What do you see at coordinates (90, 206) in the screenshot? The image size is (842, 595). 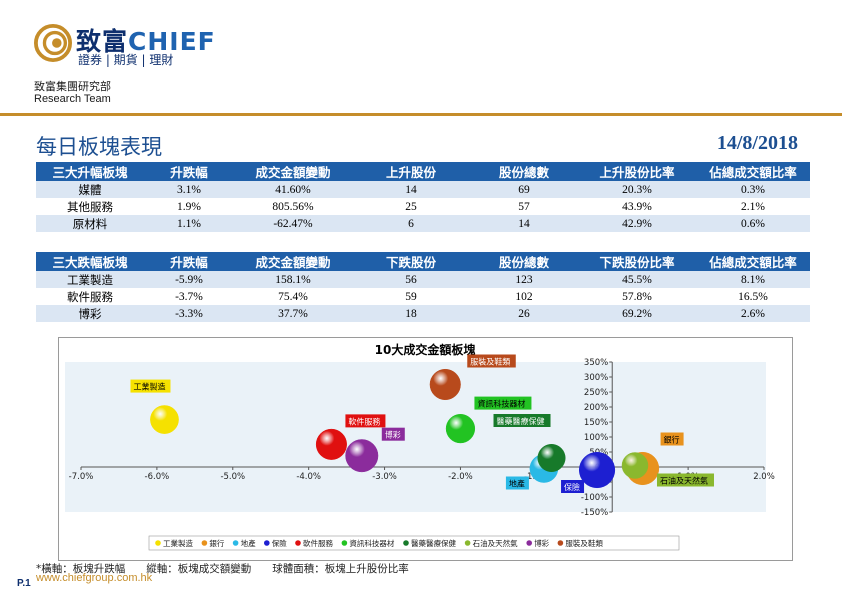 I see `sector-cell: 其他服務` at bounding box center [90, 206].